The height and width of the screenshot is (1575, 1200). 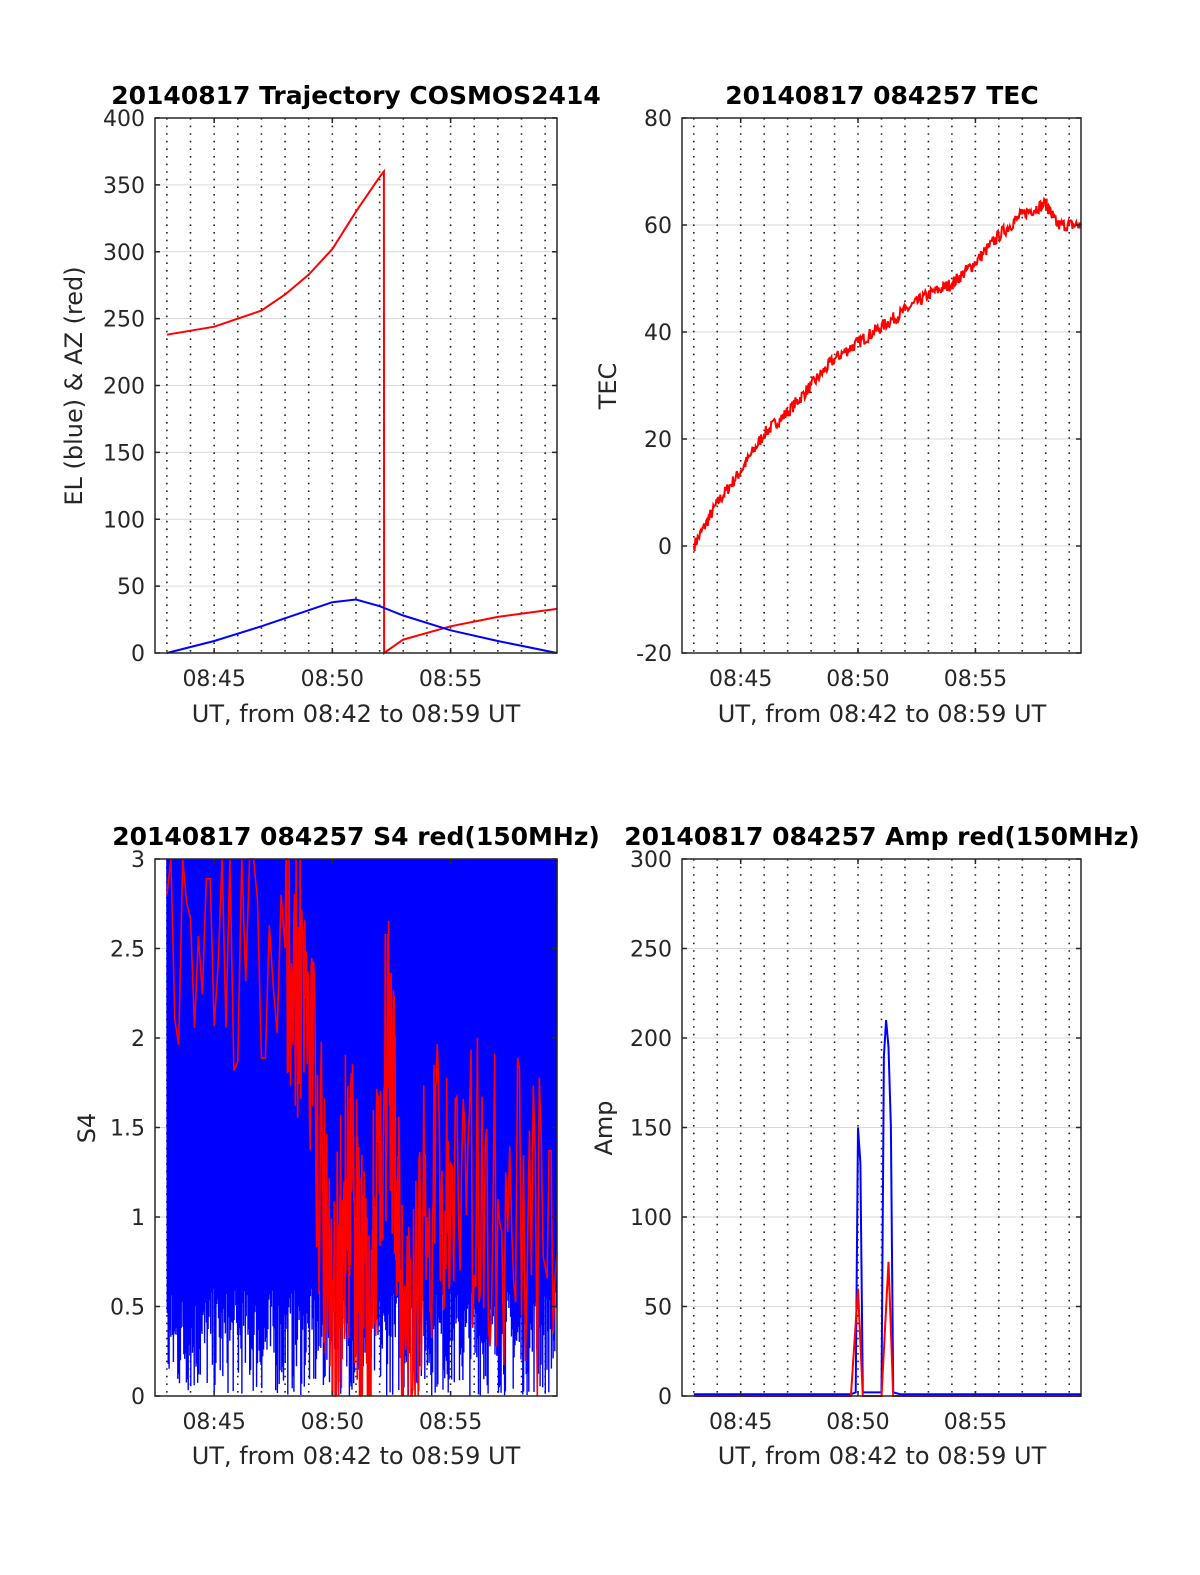 I want to click on y-tick-label: 1, so click(x=138, y=1218).